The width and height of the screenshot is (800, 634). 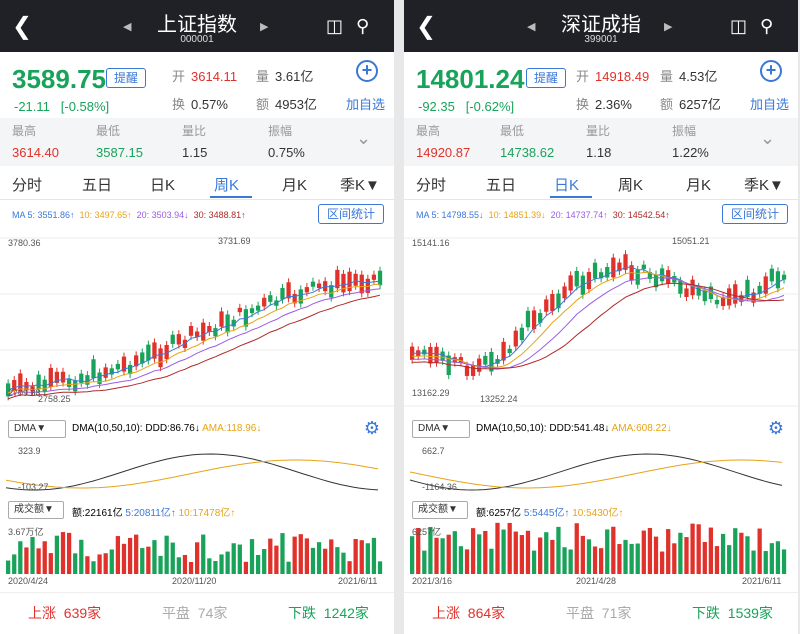 I want to click on index-code: 399001, so click(x=601, y=39).